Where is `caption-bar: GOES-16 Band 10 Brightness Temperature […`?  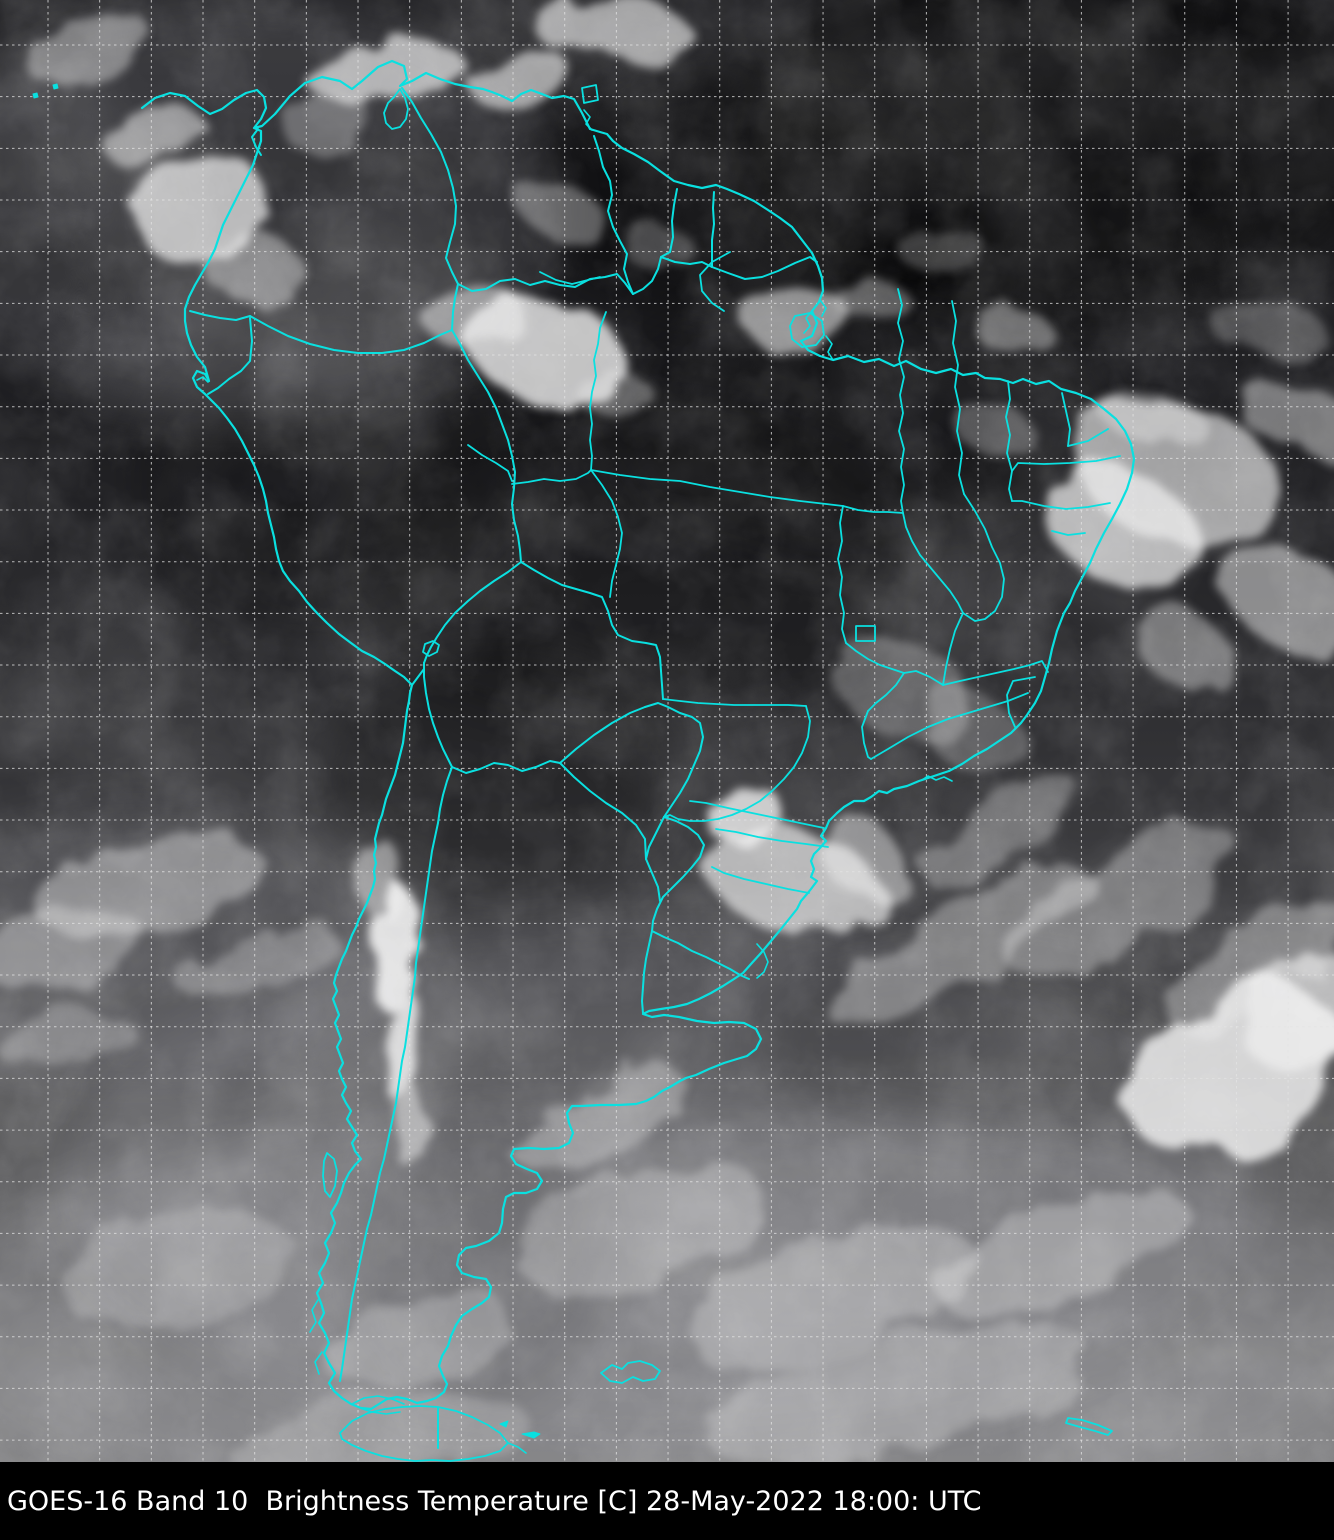
caption-bar: GOES-16 Band 10 Brightness Temperature [… is located at coordinates (667, 1501).